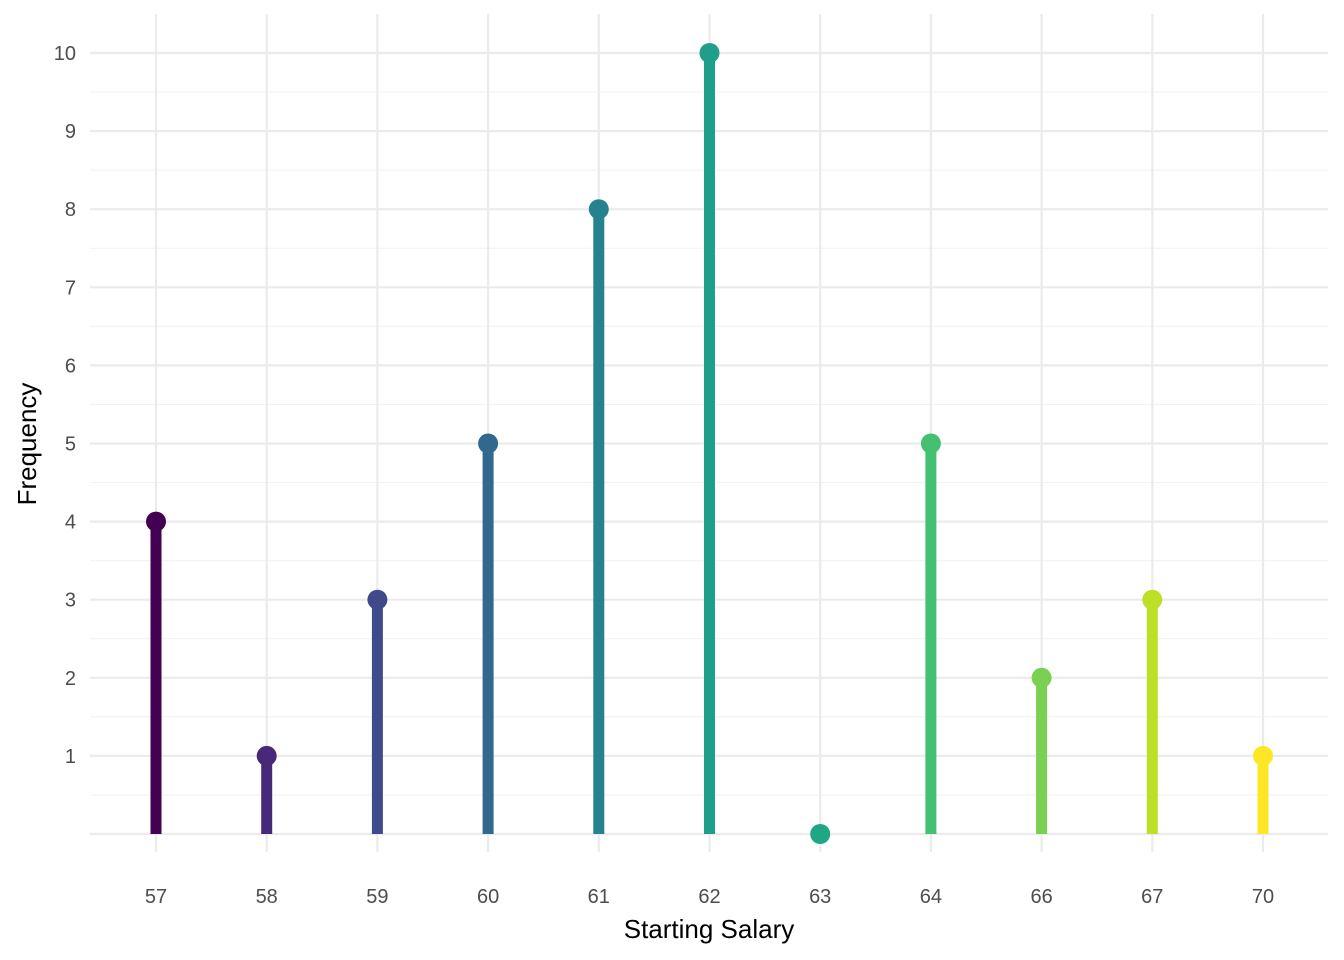  Describe the element at coordinates (709, 929) in the screenshot. I see `x-axis-title: Starting Salary` at that location.